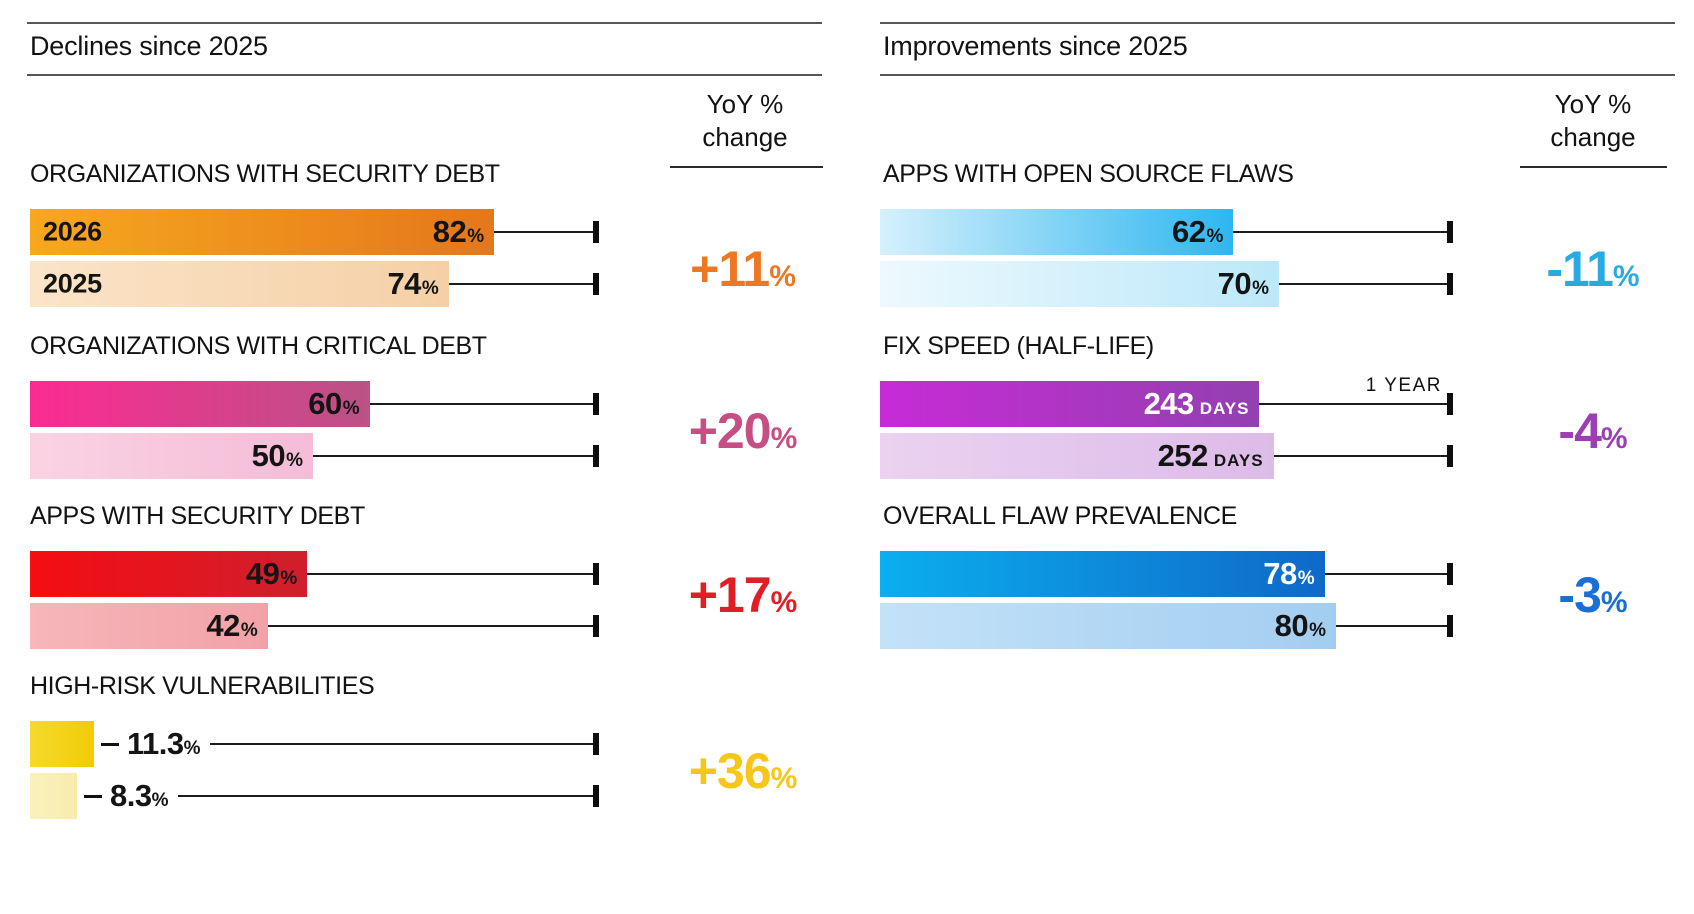 This screenshot has width=1694, height=914. What do you see at coordinates (163, 743) in the screenshot?
I see `bar-value: 11.3%` at bounding box center [163, 743].